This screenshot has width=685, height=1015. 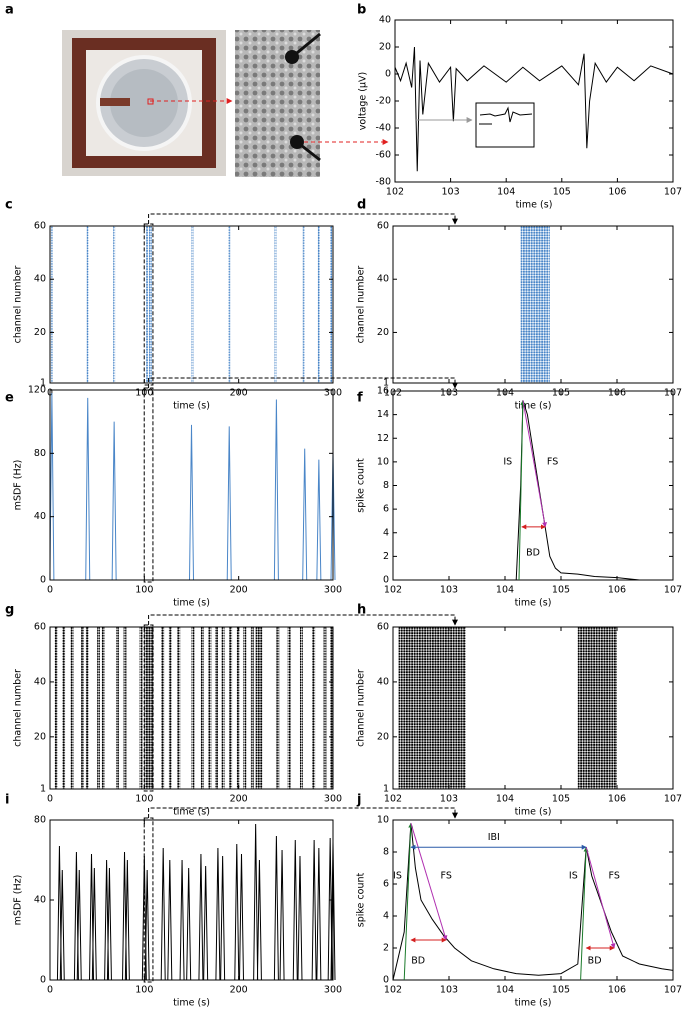 What do you see at coordinates (7, 800) in the screenshot?
I see `panel-label: i` at bounding box center [7, 800].